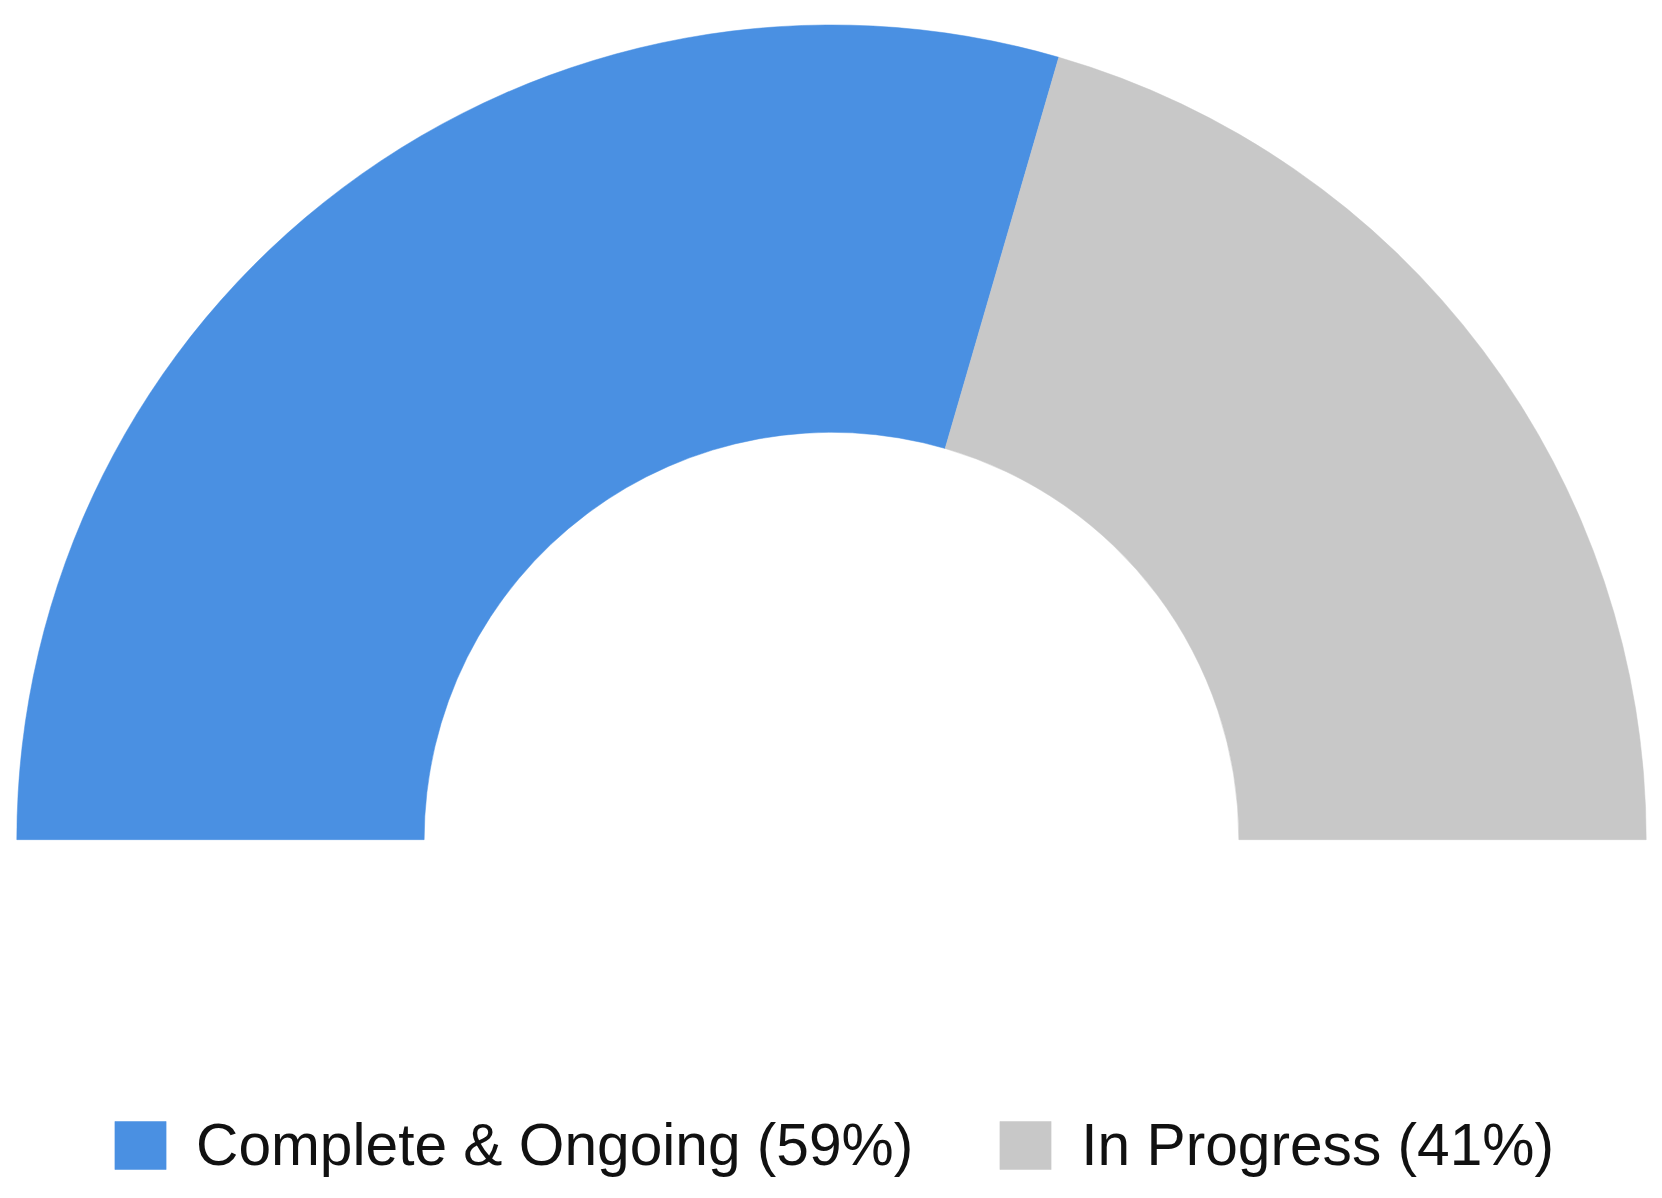 The height and width of the screenshot is (1198, 1662). Describe the element at coordinates (555, 1144) in the screenshot. I see `legend-label: Complete & Ongoing (59%)` at that location.